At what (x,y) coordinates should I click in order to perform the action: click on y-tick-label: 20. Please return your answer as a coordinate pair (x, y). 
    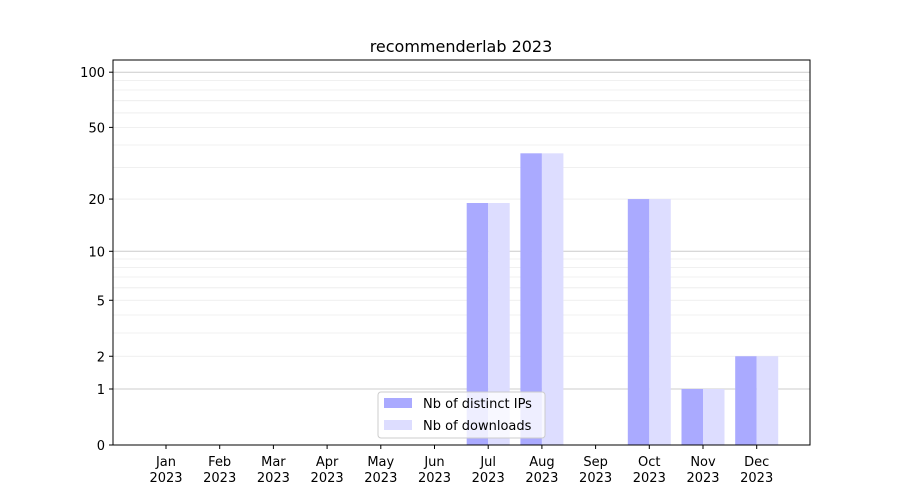
    Looking at the image, I should click on (96, 200).